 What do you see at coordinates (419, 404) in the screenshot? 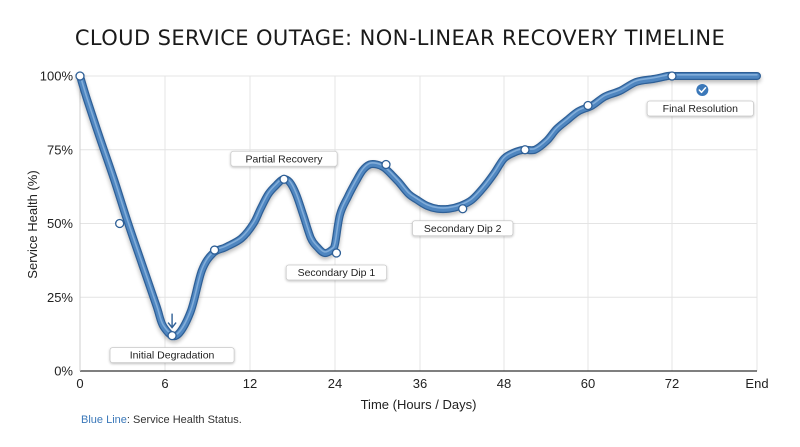
I see `x-axis-label: Time (Hours / Days)` at bounding box center [419, 404].